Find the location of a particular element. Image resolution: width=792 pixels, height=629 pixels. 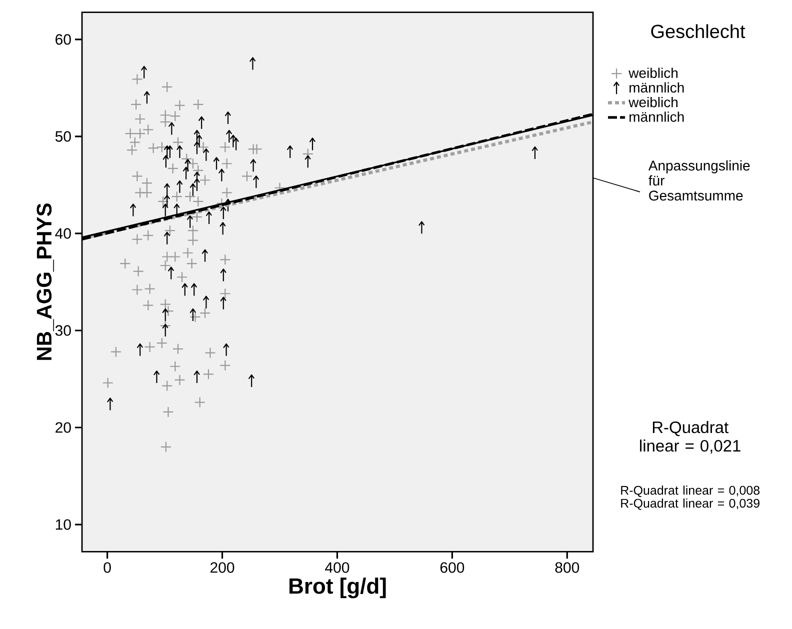

y-tick-label: 20 is located at coordinates (63, 427).